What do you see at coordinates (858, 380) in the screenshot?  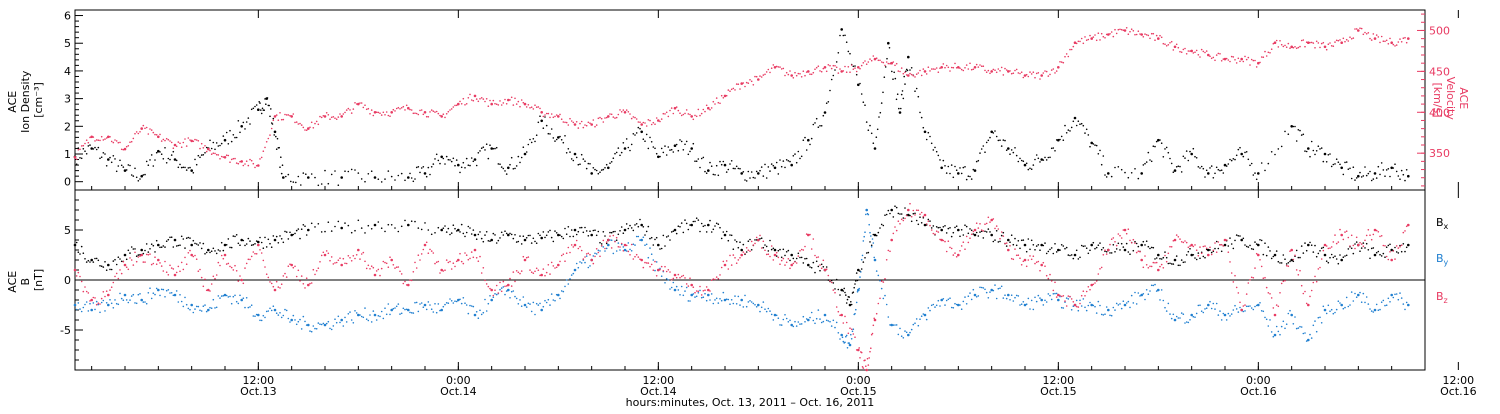 I see `time-tick-label: 0:00` at bounding box center [858, 380].